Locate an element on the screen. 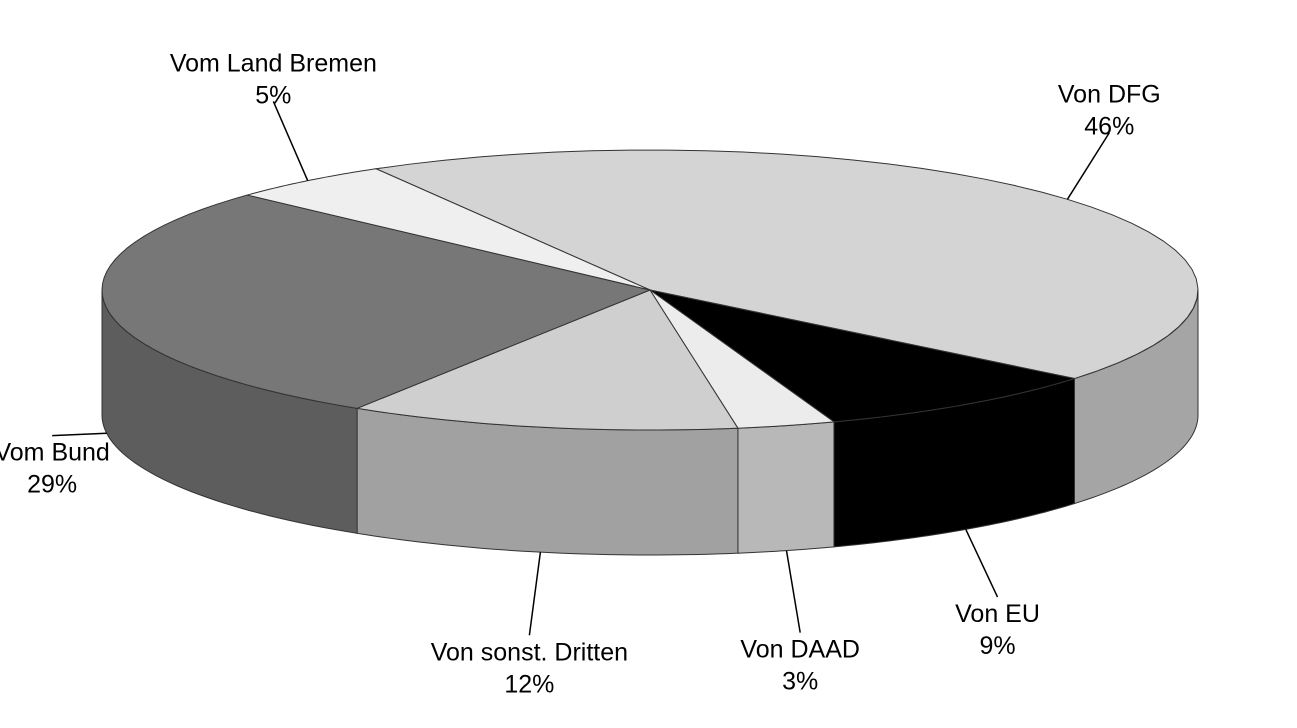 This screenshot has height=728, width=1297. value-label: 9% is located at coordinates (997, 646).